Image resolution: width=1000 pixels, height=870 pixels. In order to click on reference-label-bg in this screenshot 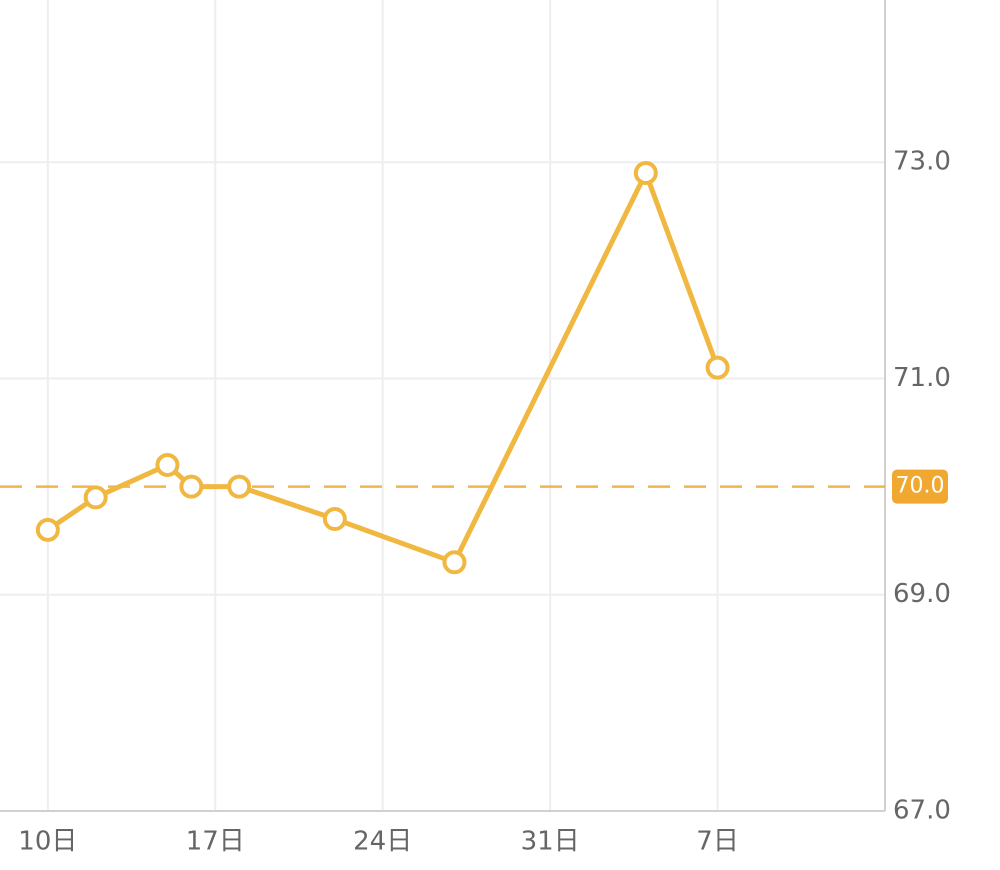, I will do `click(920, 486)`.